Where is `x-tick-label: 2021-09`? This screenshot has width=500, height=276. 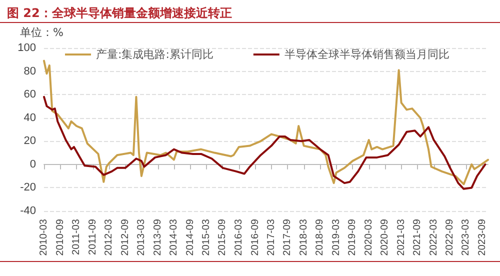
x-tick-label: 2021-09 is located at coordinates (418, 237).